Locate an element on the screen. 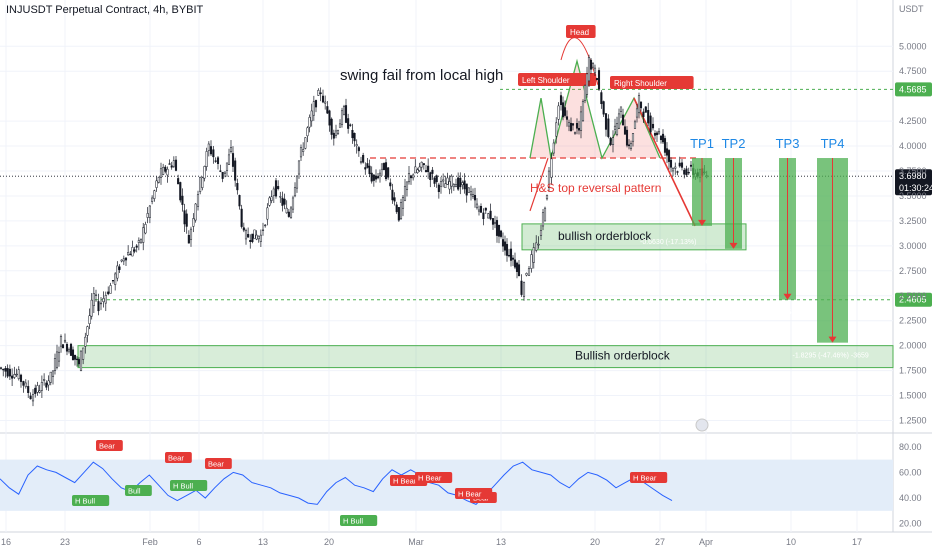  y-tick-label: 4.2500 is located at coordinates (913, 121).